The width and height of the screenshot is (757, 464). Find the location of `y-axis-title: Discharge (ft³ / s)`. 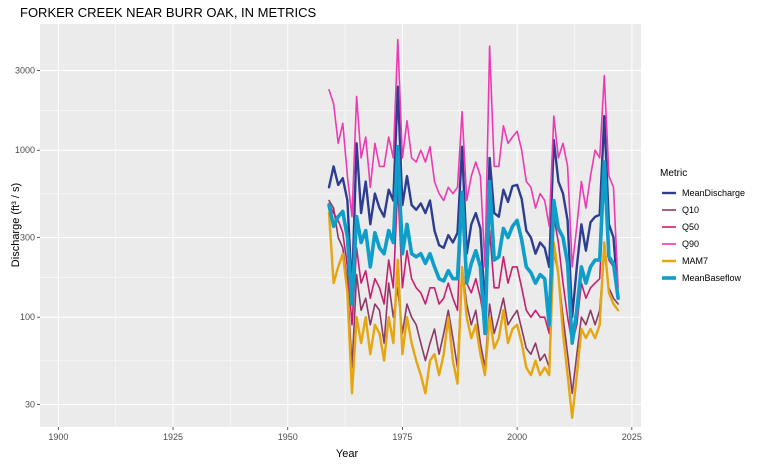

y-axis-title: Discharge (ft³ / s) is located at coordinates (16, 225).